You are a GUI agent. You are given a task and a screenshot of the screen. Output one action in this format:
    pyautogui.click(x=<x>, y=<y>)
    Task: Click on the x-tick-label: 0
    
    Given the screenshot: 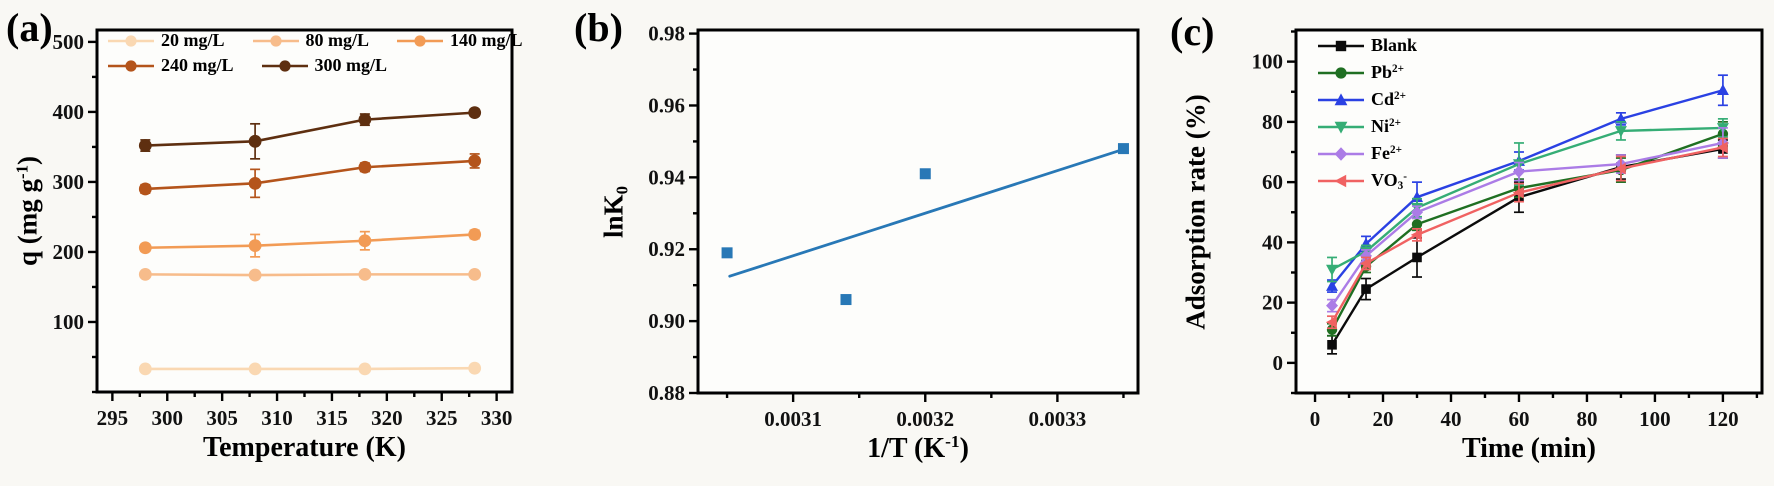 What is the action you would take?
    pyautogui.click(x=1315, y=419)
    